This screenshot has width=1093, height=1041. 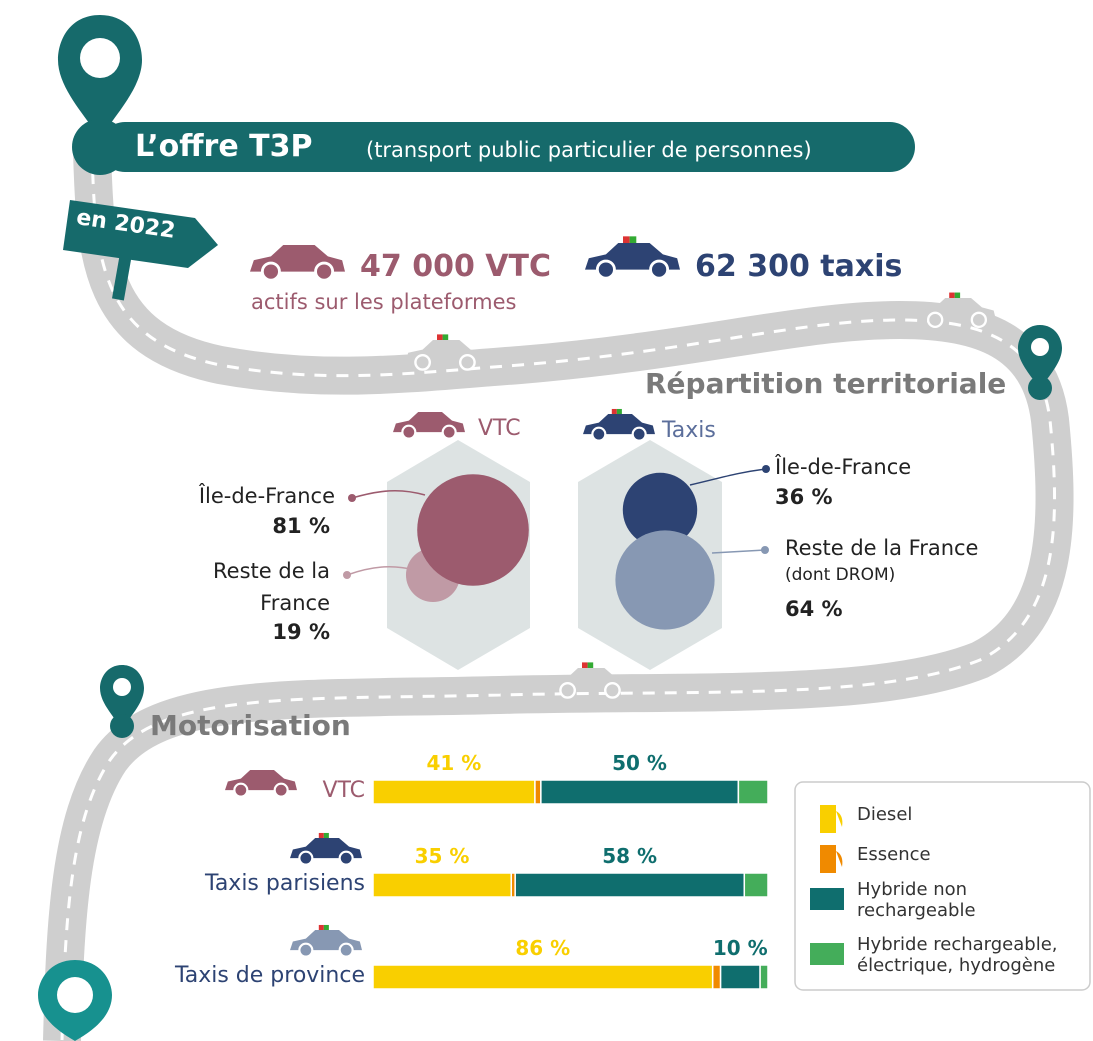 I want to click on row-label: Taxis parisiens, so click(x=285, y=883).